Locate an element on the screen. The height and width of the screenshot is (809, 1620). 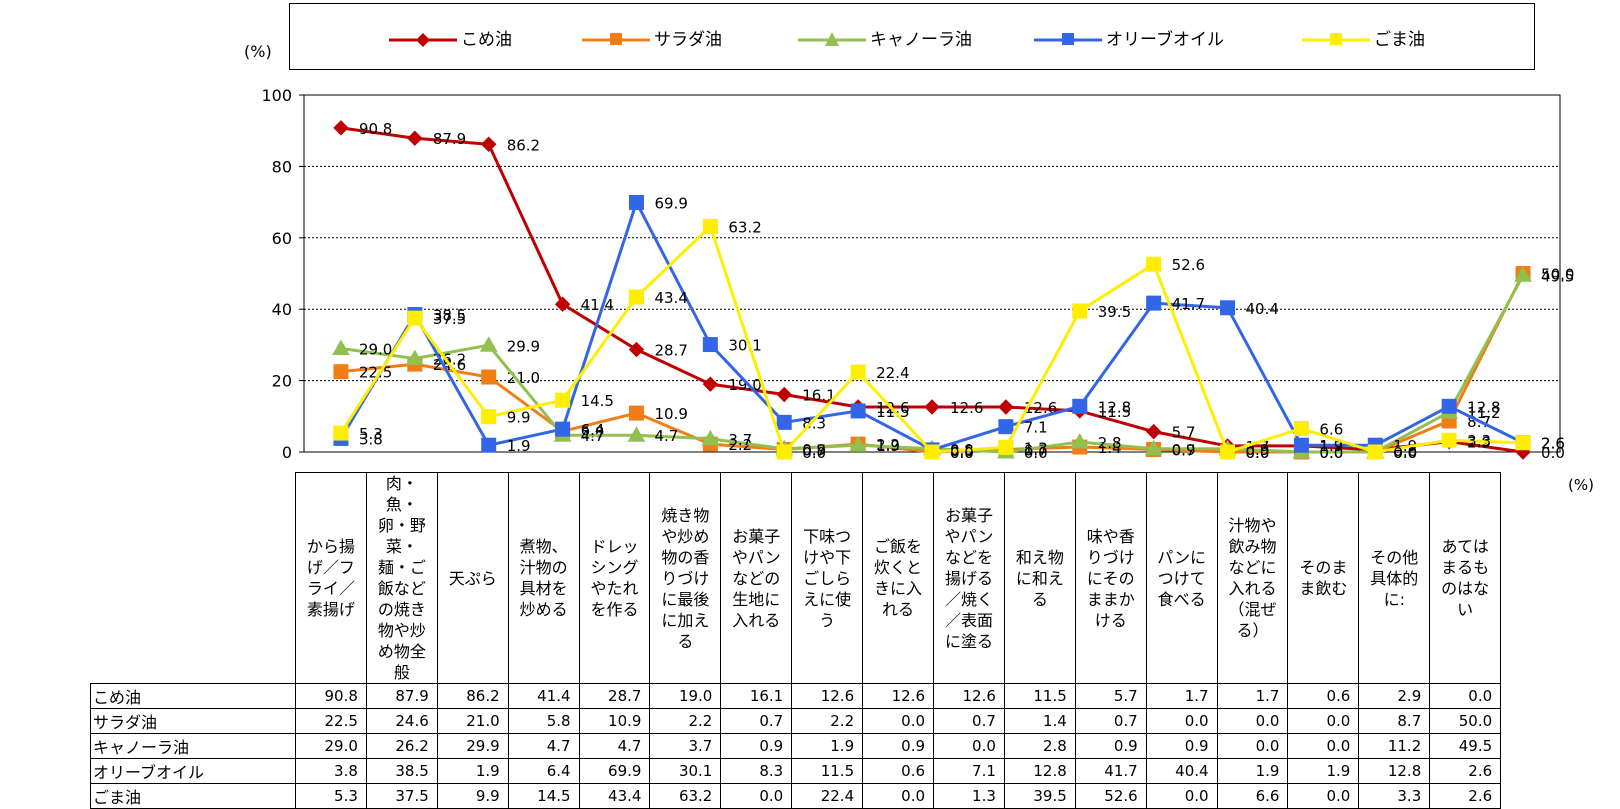
legend-label: オリーブオイル is located at coordinates (1165, 40).